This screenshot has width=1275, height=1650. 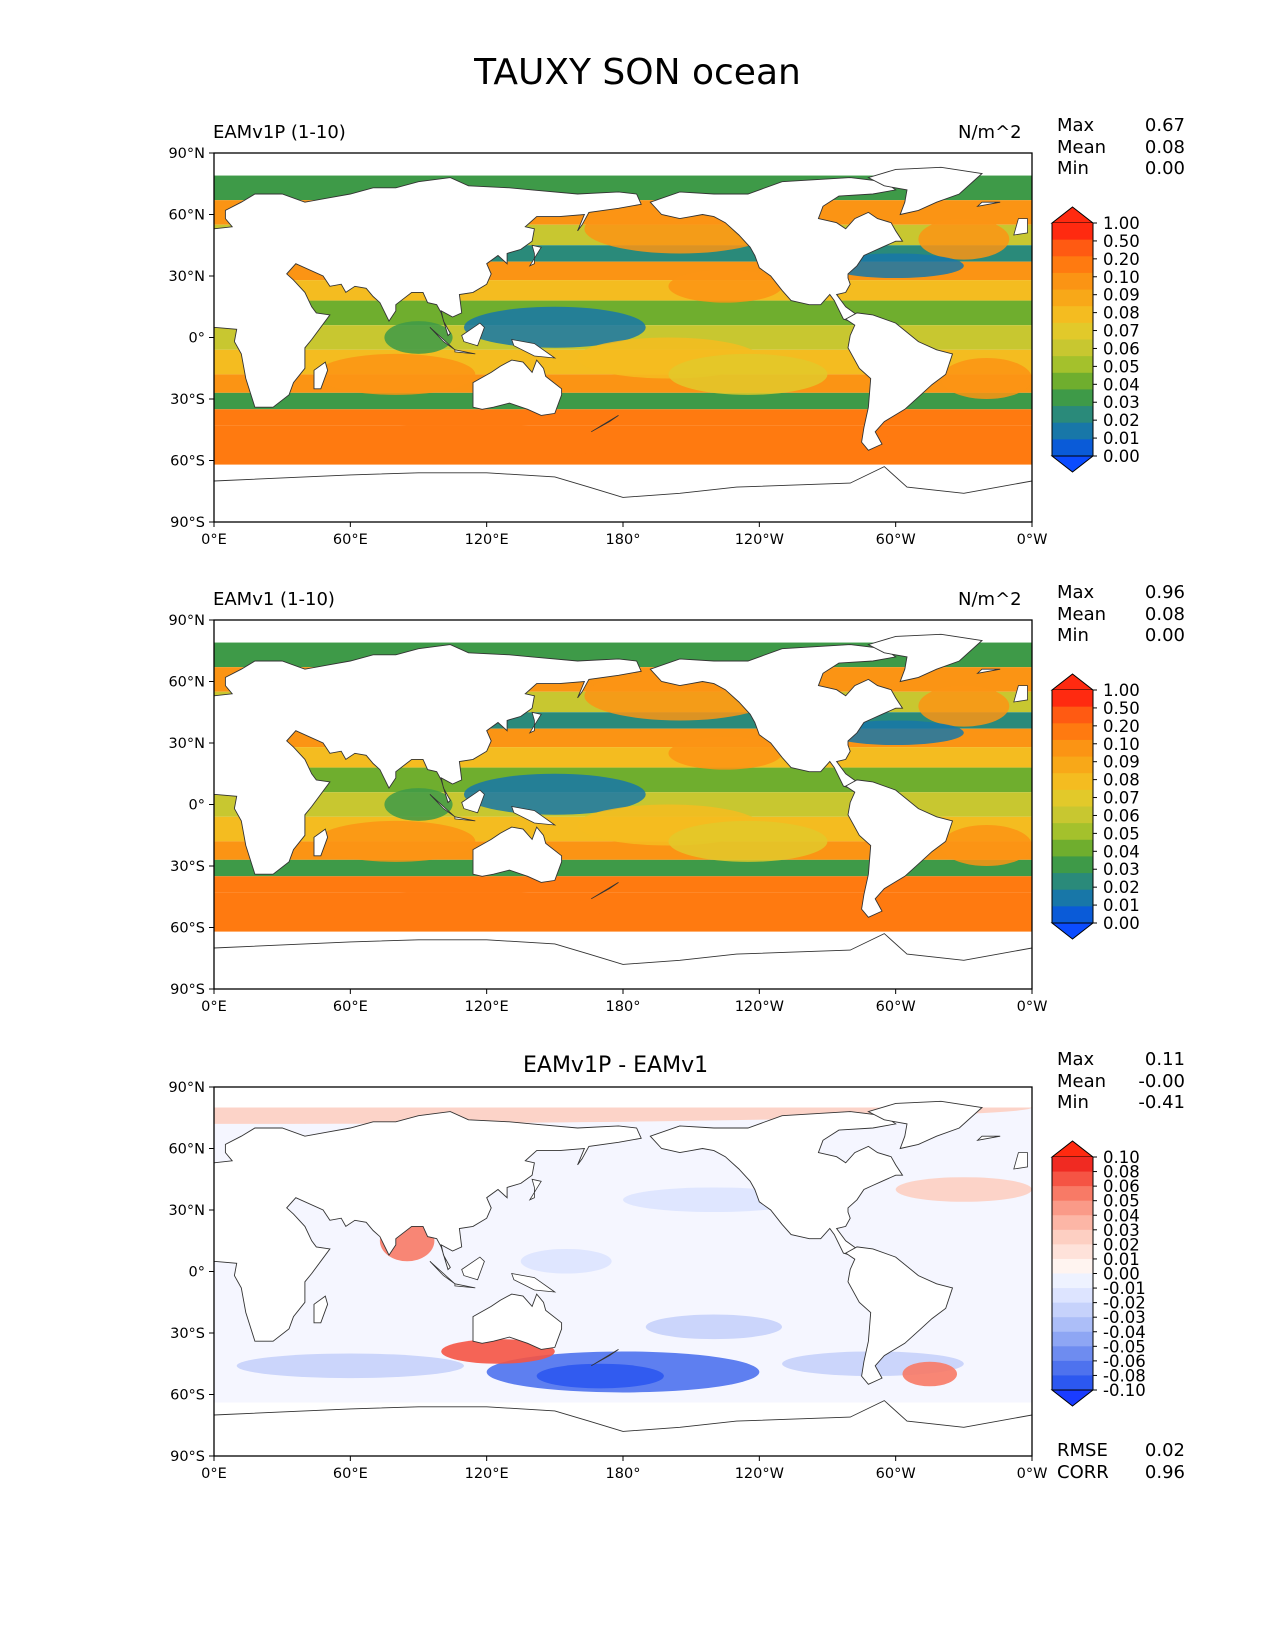 I want to click on colorbar-tick-label: -0.03, so click(x=1124, y=1317).